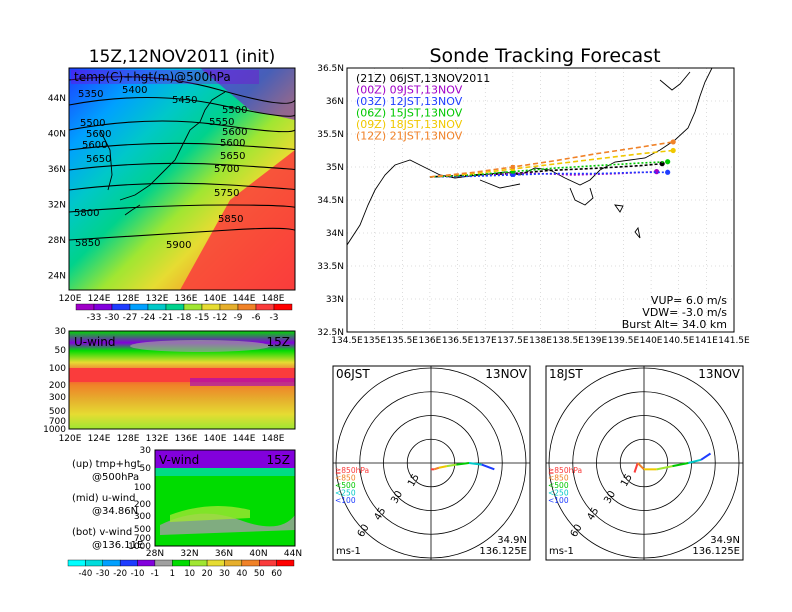  I want to click on track-line, so click(548, 174).